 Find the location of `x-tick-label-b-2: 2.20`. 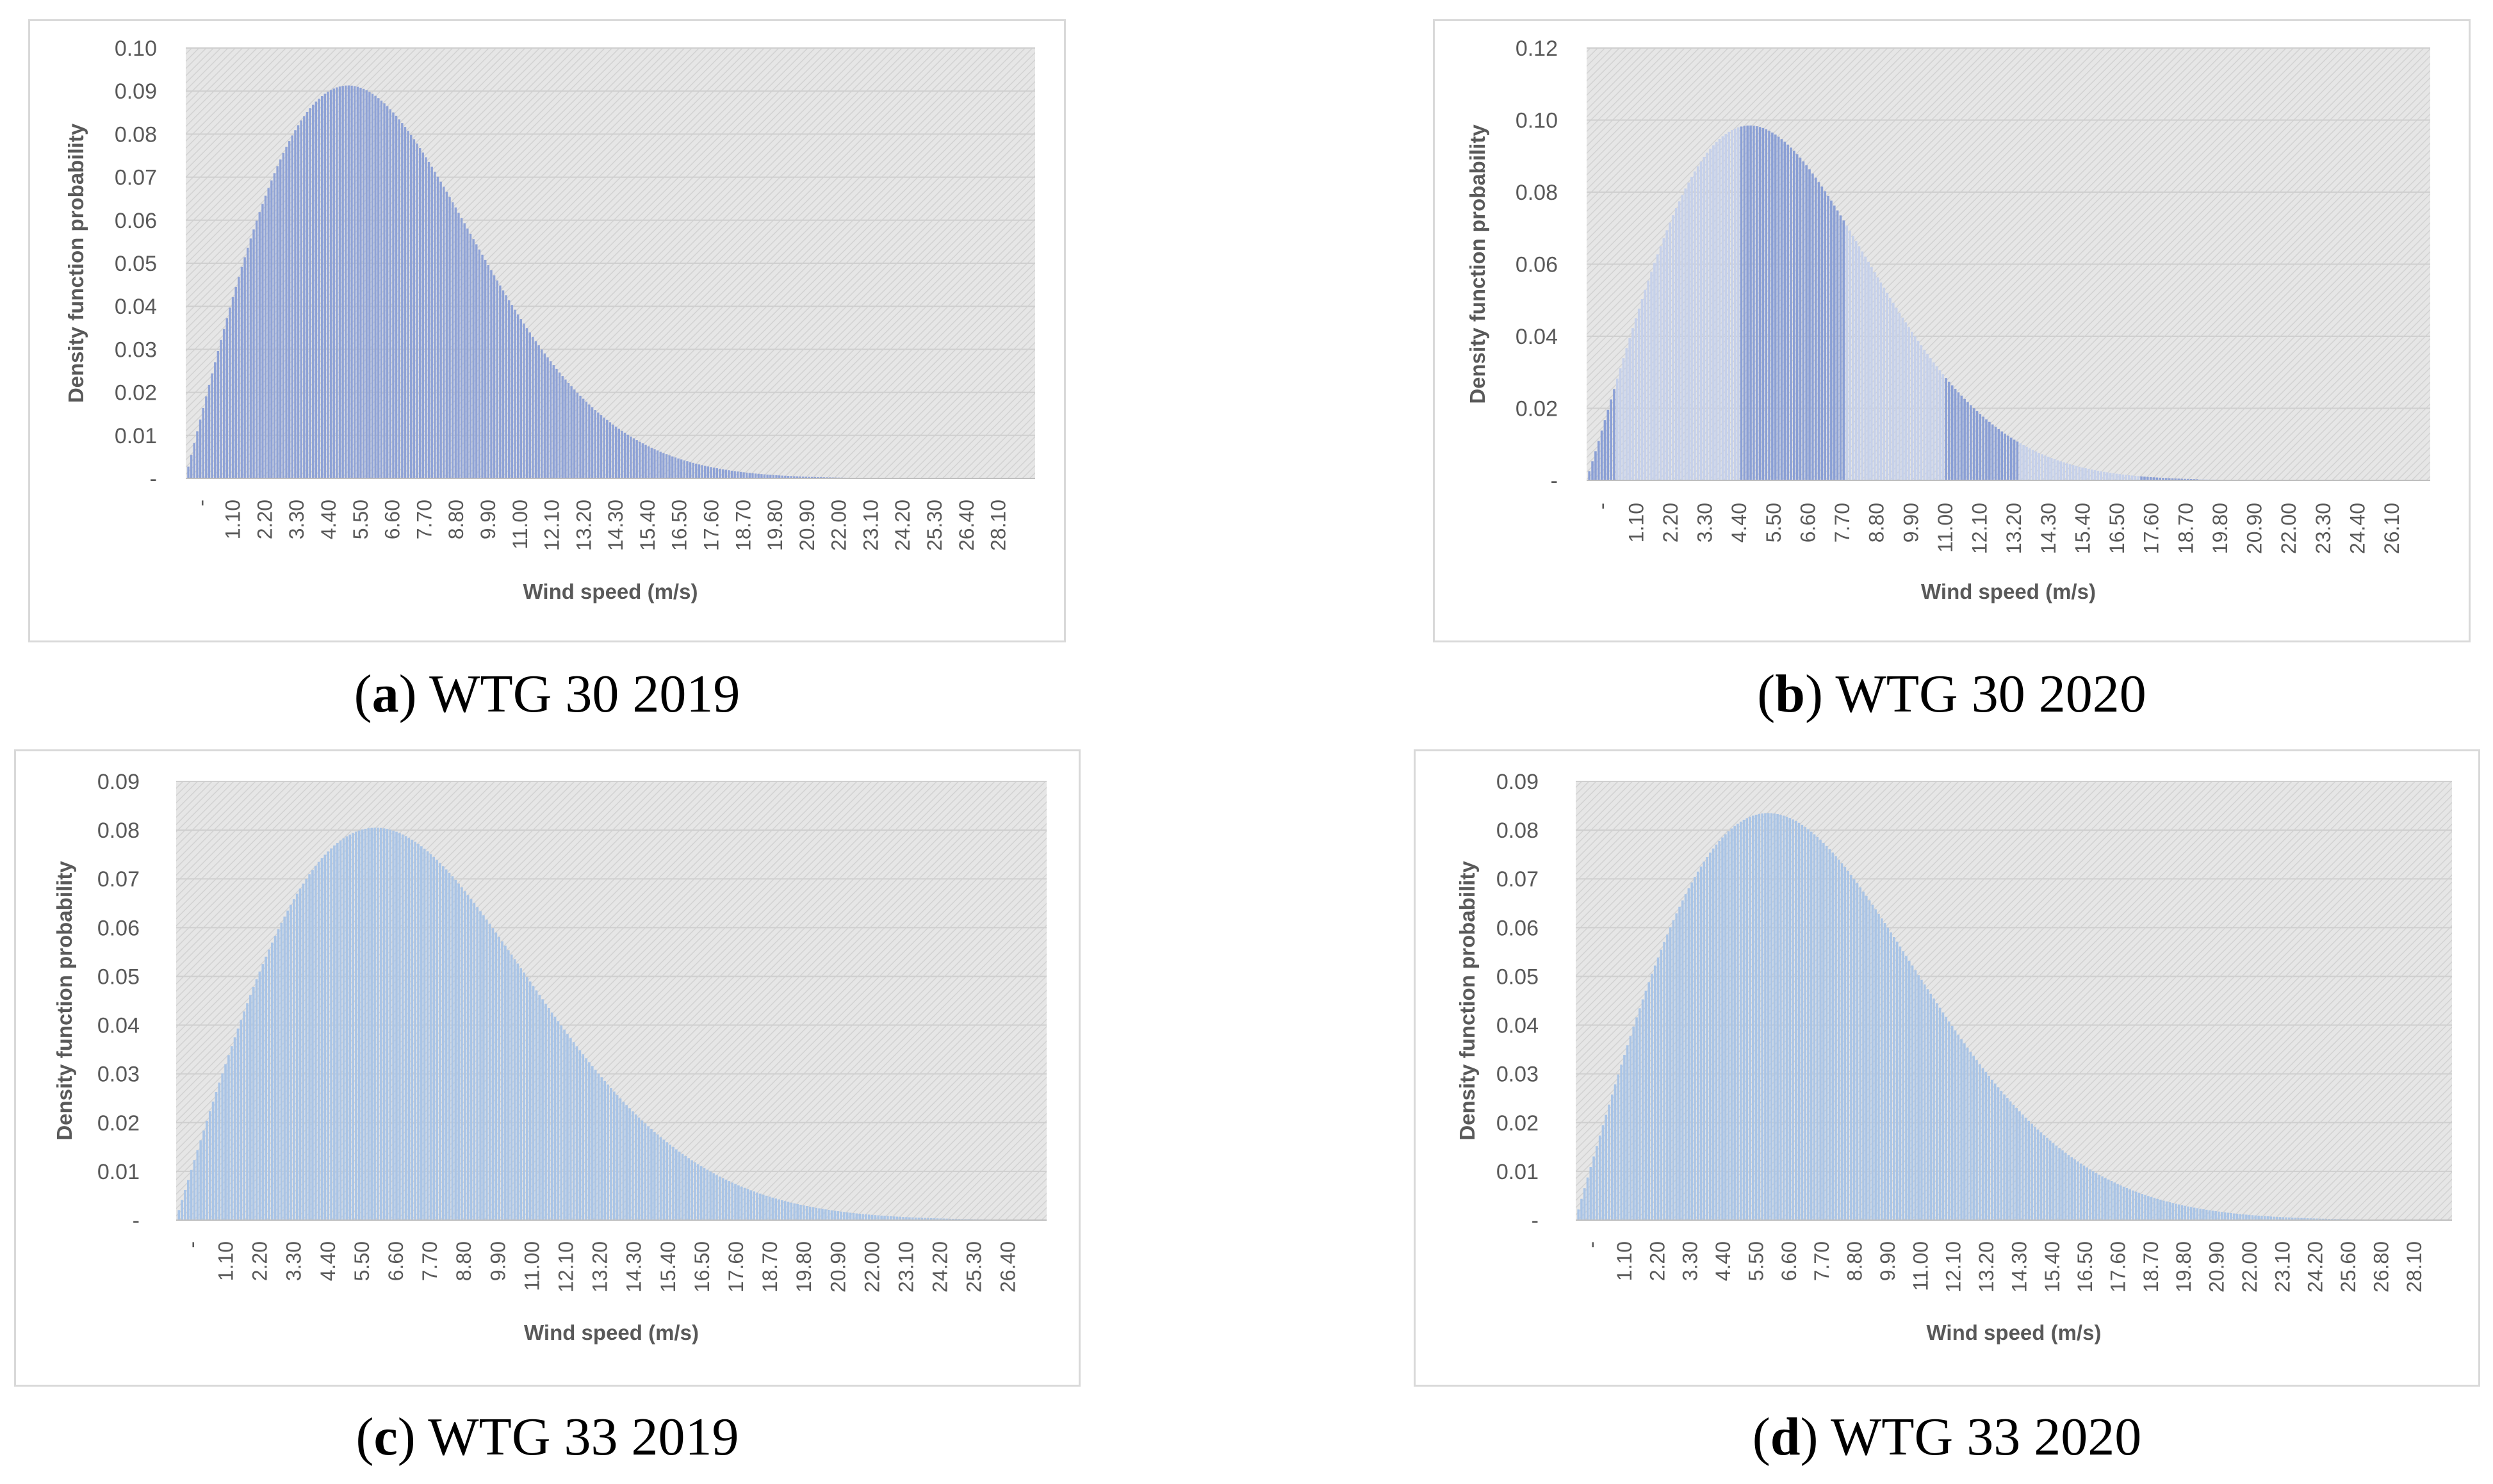

x-tick-label-b-2: 2.20 is located at coordinates (1671, 522).